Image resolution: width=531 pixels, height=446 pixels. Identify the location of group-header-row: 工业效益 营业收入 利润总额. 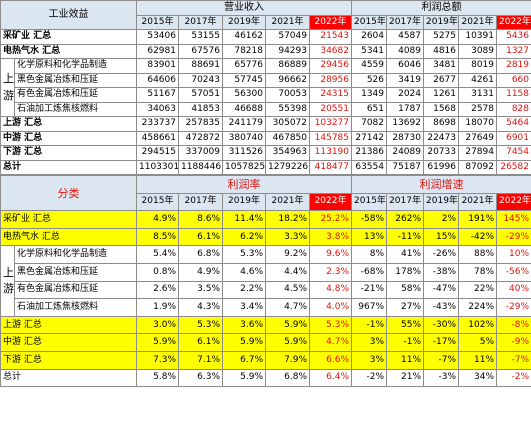
(265, 15).